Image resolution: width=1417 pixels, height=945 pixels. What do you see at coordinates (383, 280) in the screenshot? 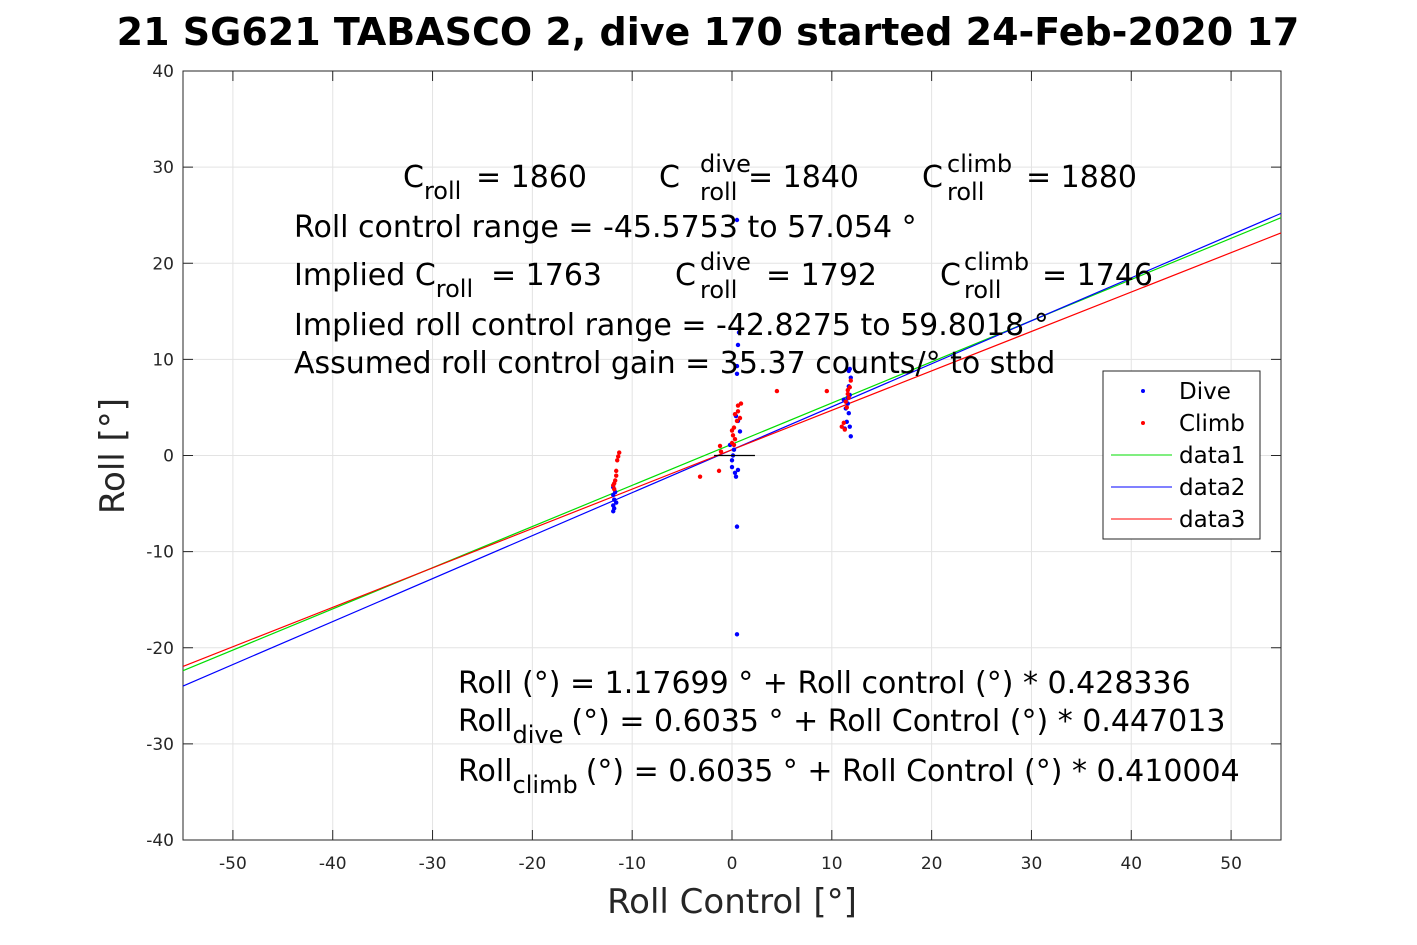
I see `implied-c-roll-symbol: Implied Croll` at bounding box center [383, 280].